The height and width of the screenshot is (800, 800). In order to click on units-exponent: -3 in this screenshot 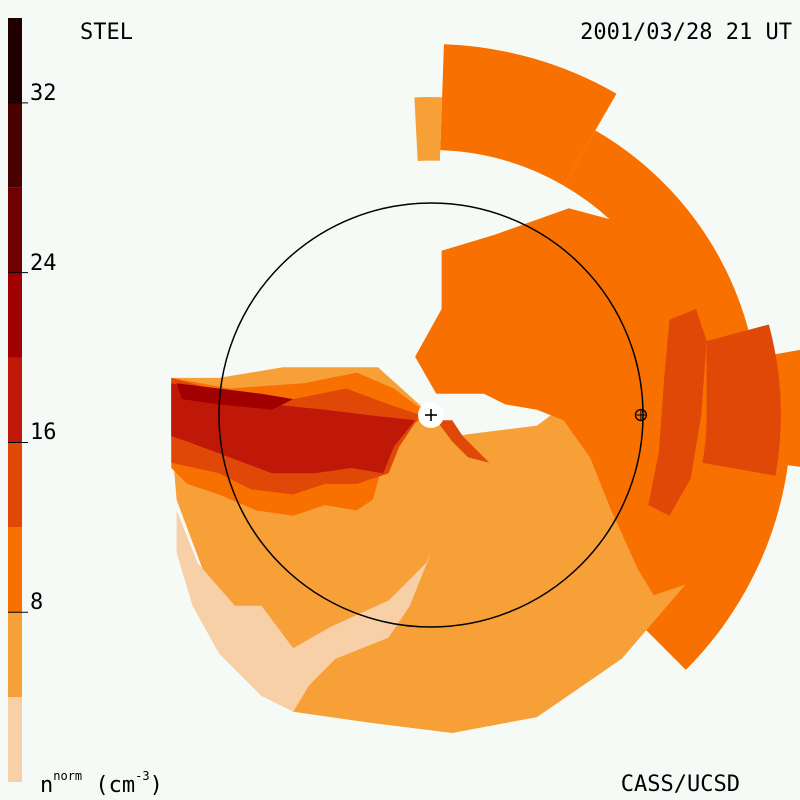, I will do `click(142, 776)`.